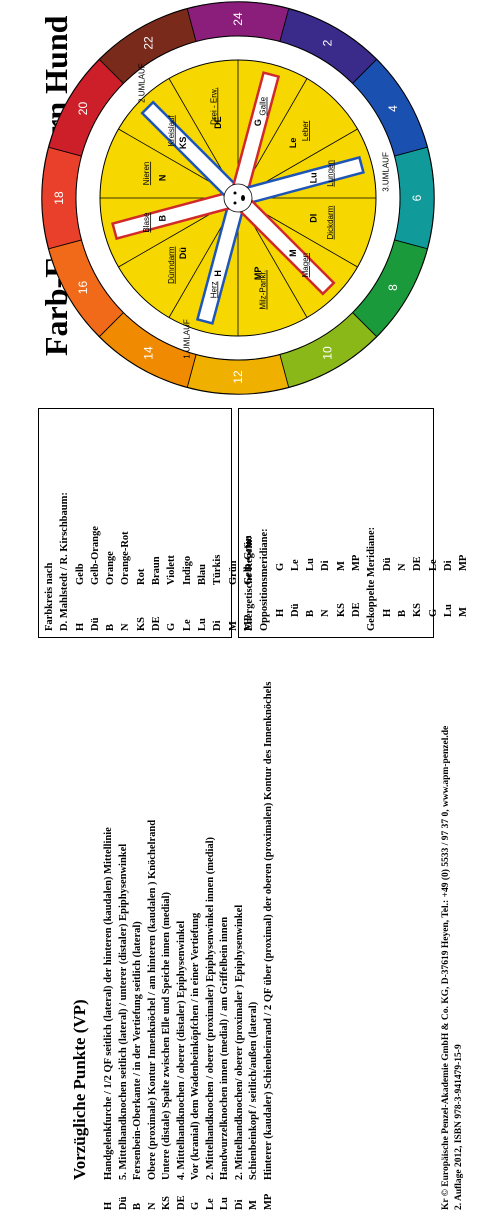  What do you see at coordinates (146, 174) in the screenshot?
I see `sector-name: Nieren` at bounding box center [146, 174].